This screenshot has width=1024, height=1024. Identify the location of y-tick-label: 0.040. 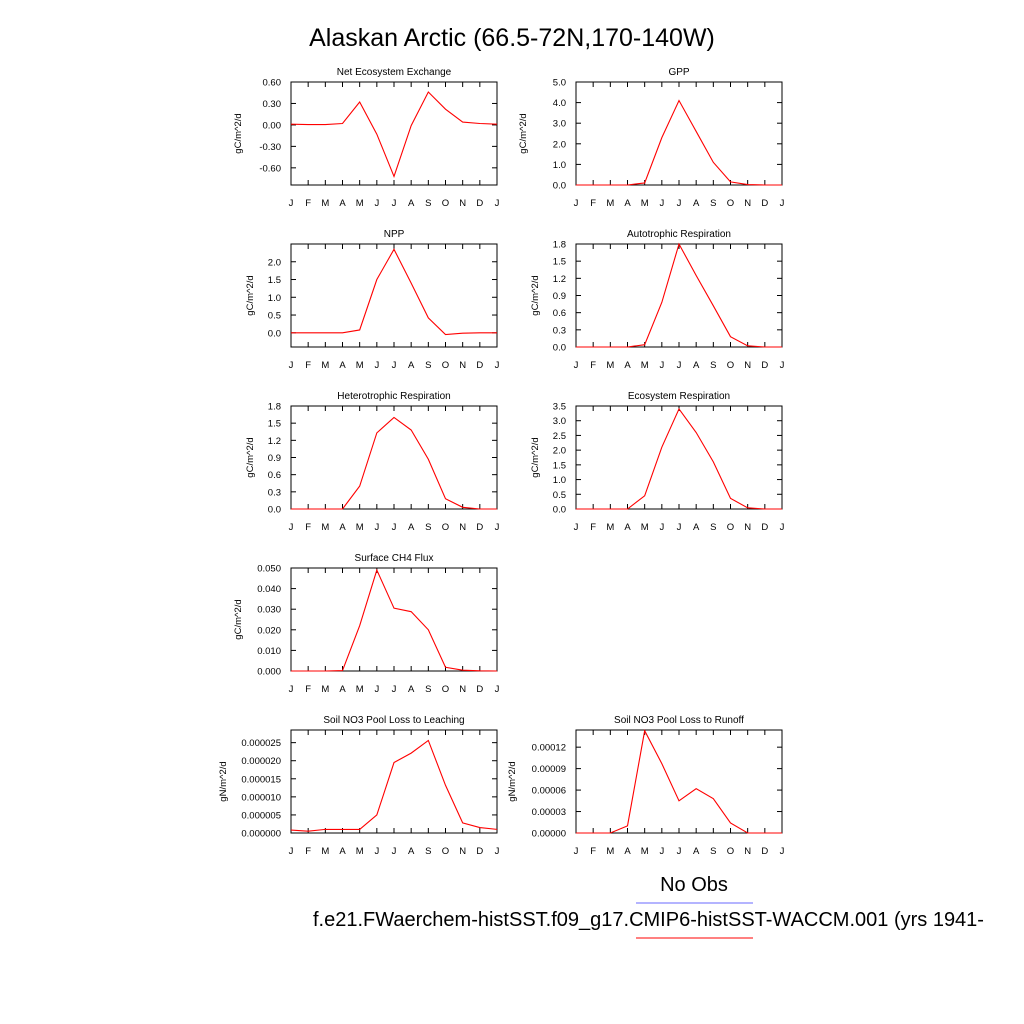
(269, 589).